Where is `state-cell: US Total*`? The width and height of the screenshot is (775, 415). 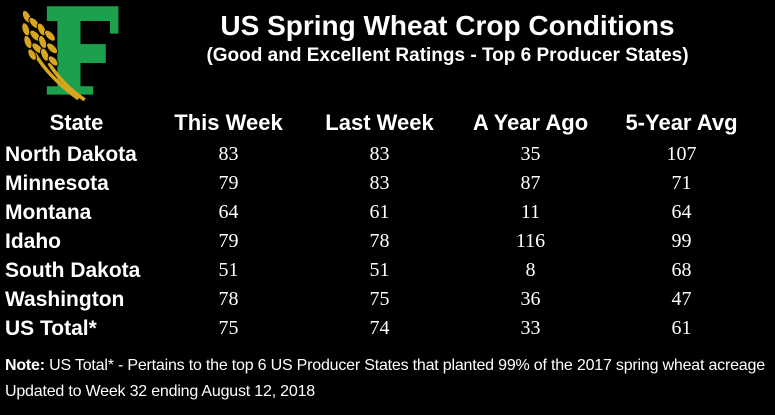 state-cell: US Total* is located at coordinates (51, 328).